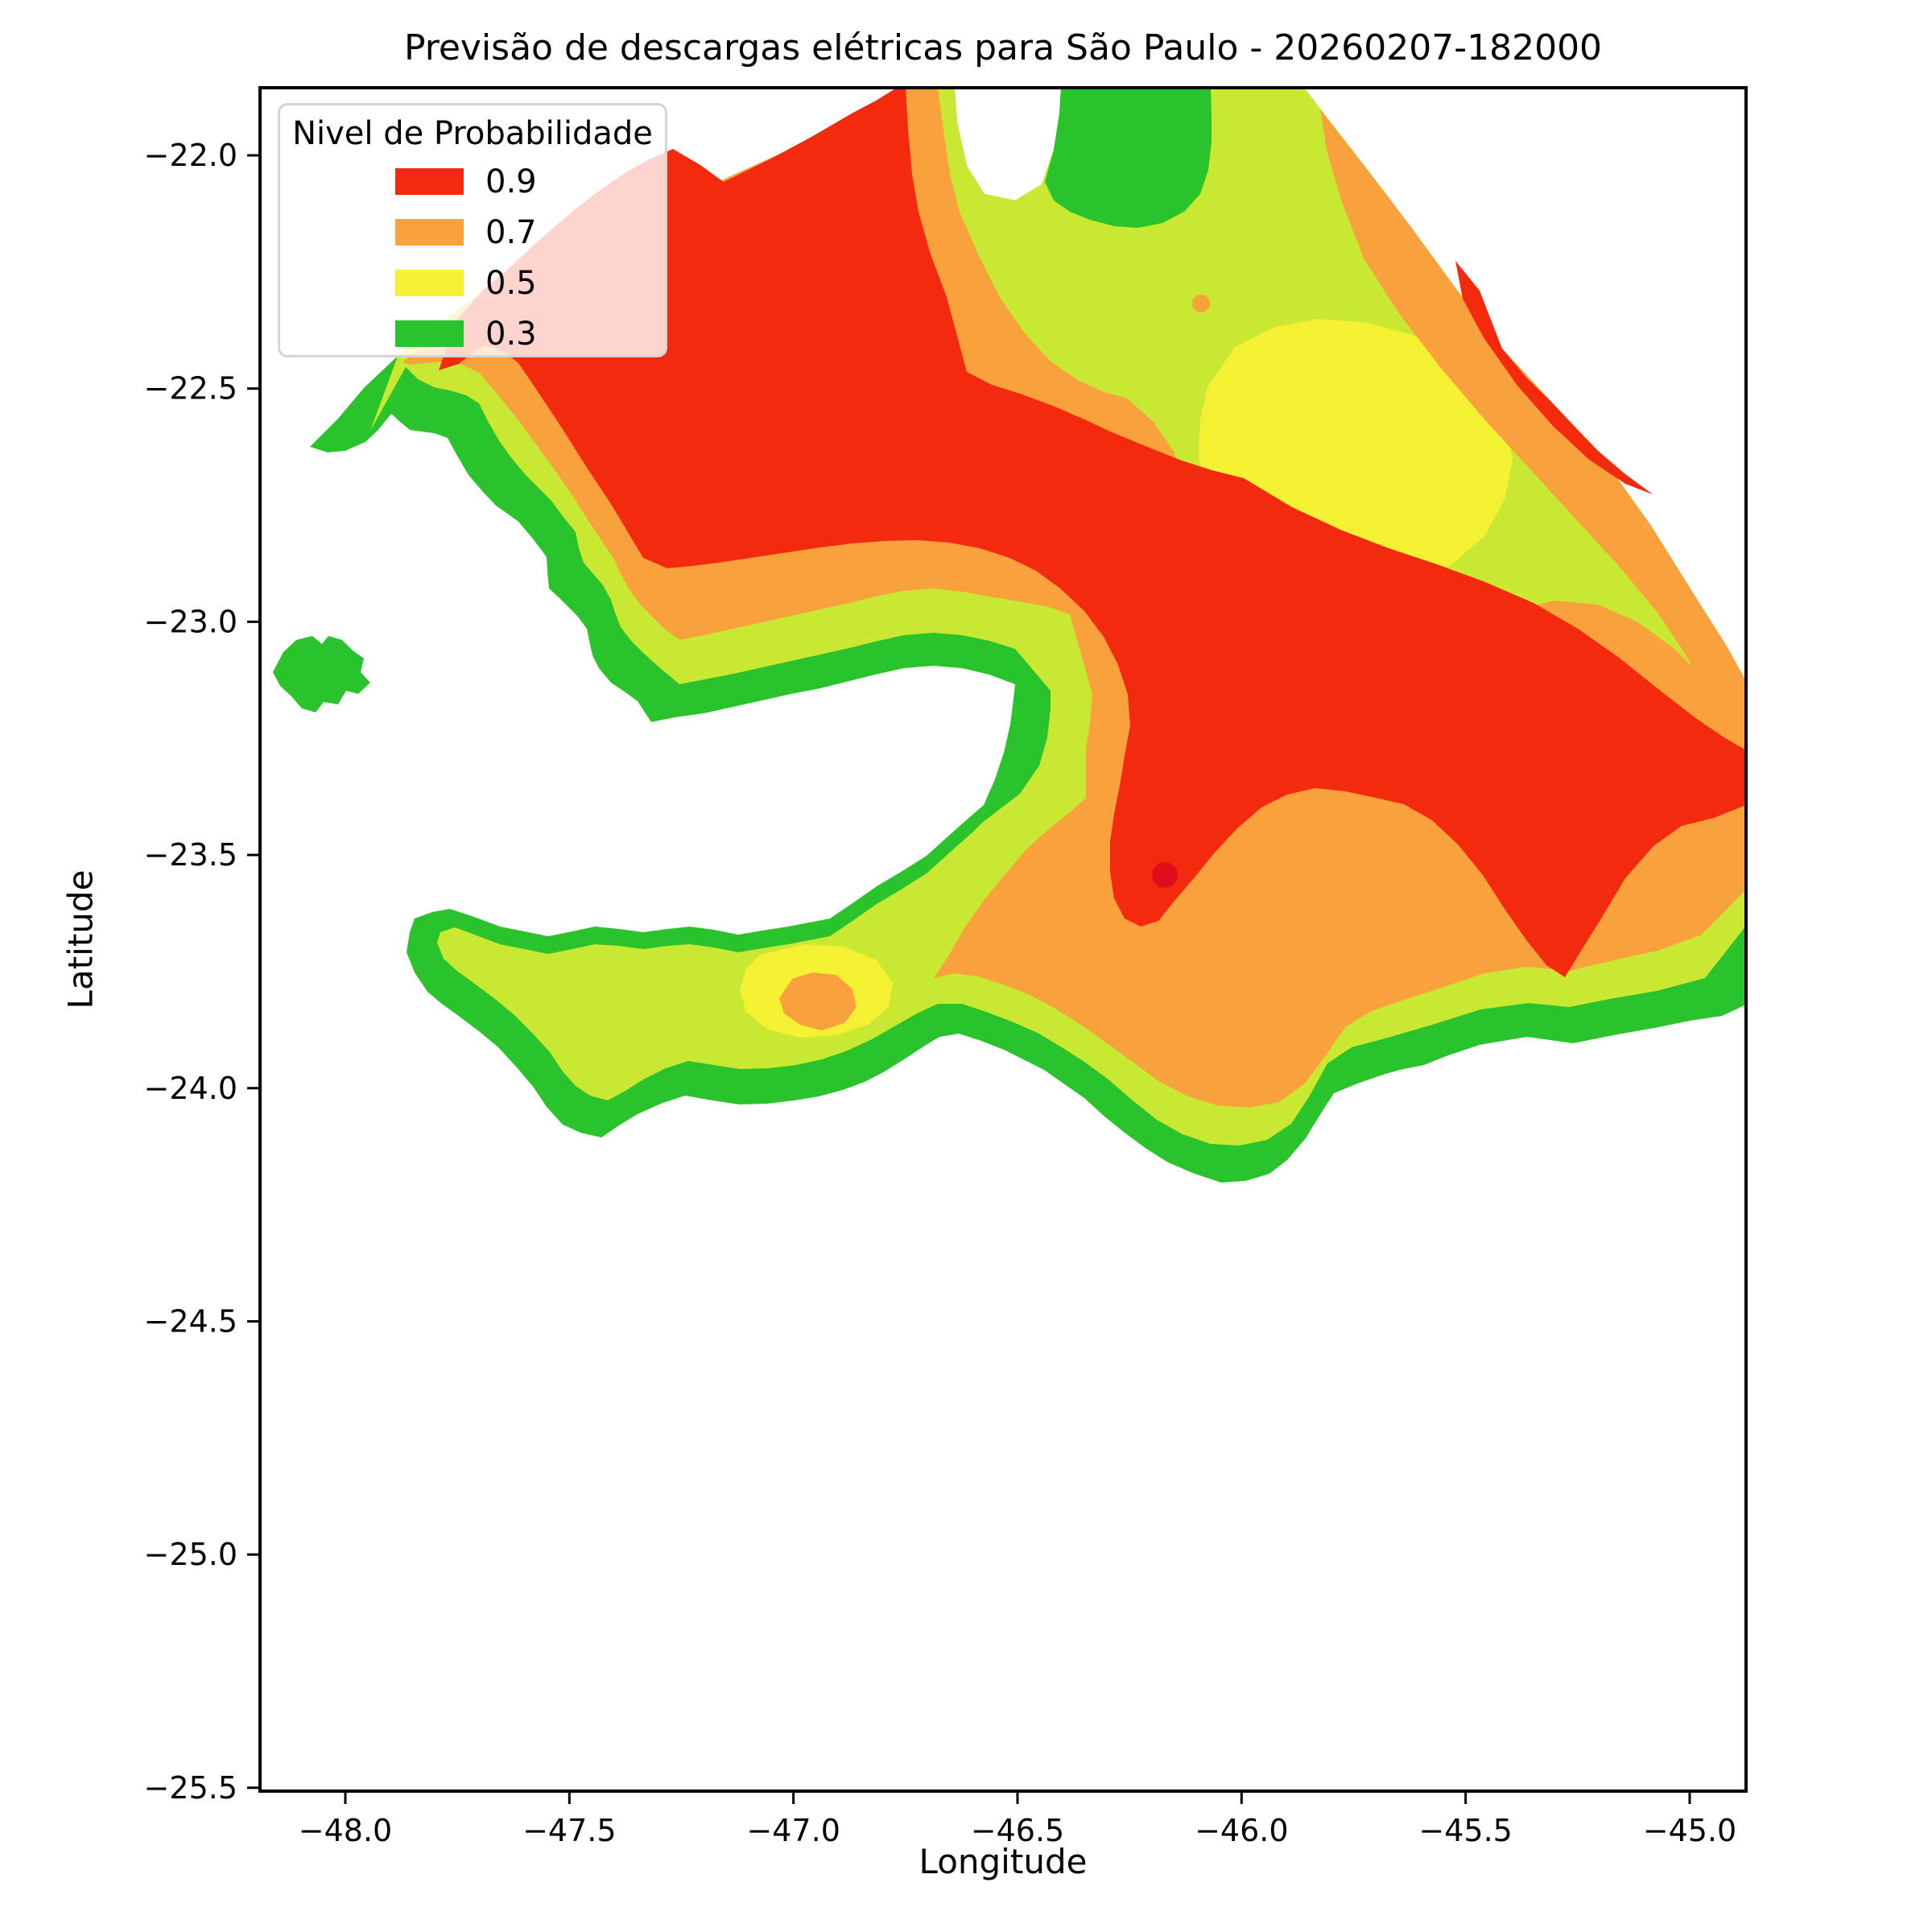 This screenshot has height=1932, width=1932. I want to click on x-tick-label: −46.0, so click(1241, 1830).